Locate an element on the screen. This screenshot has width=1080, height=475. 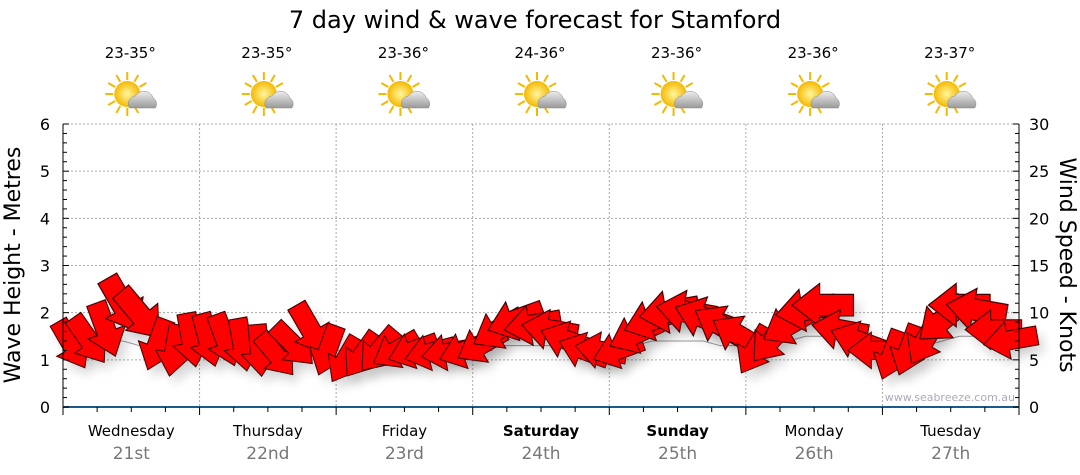
date-label: 25th is located at coordinates (677, 454).